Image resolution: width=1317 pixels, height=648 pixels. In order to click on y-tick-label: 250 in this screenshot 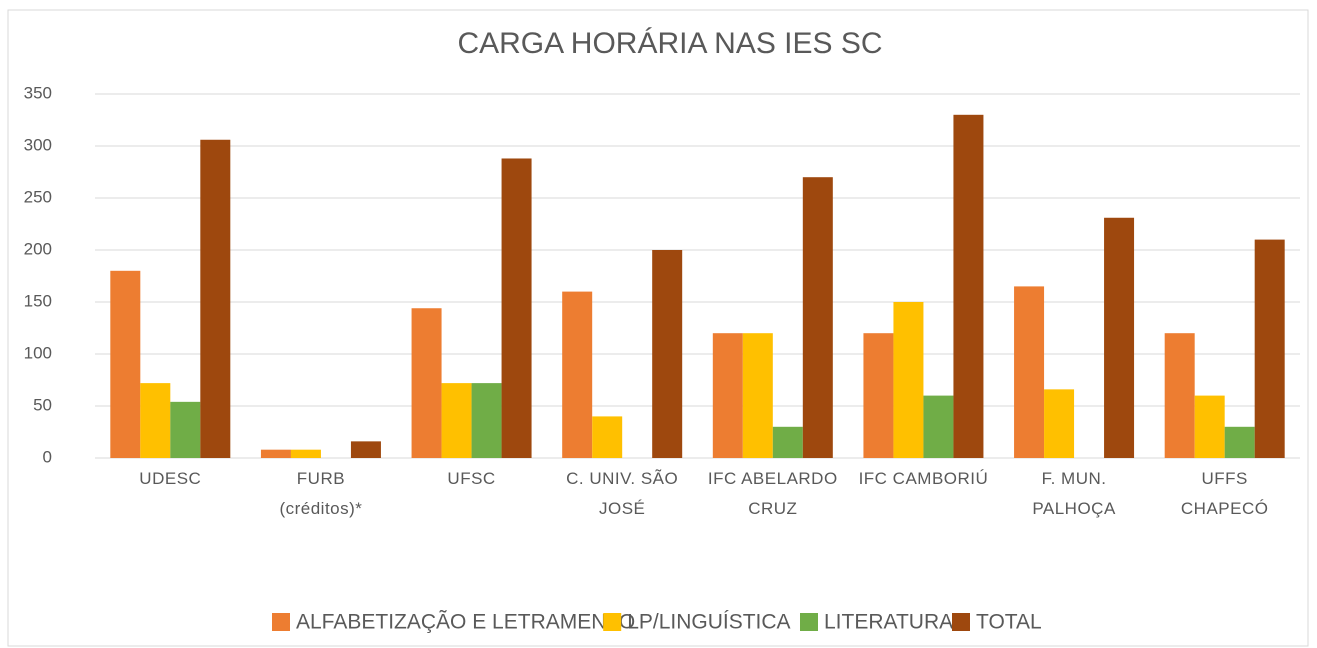, I will do `click(38, 196)`.